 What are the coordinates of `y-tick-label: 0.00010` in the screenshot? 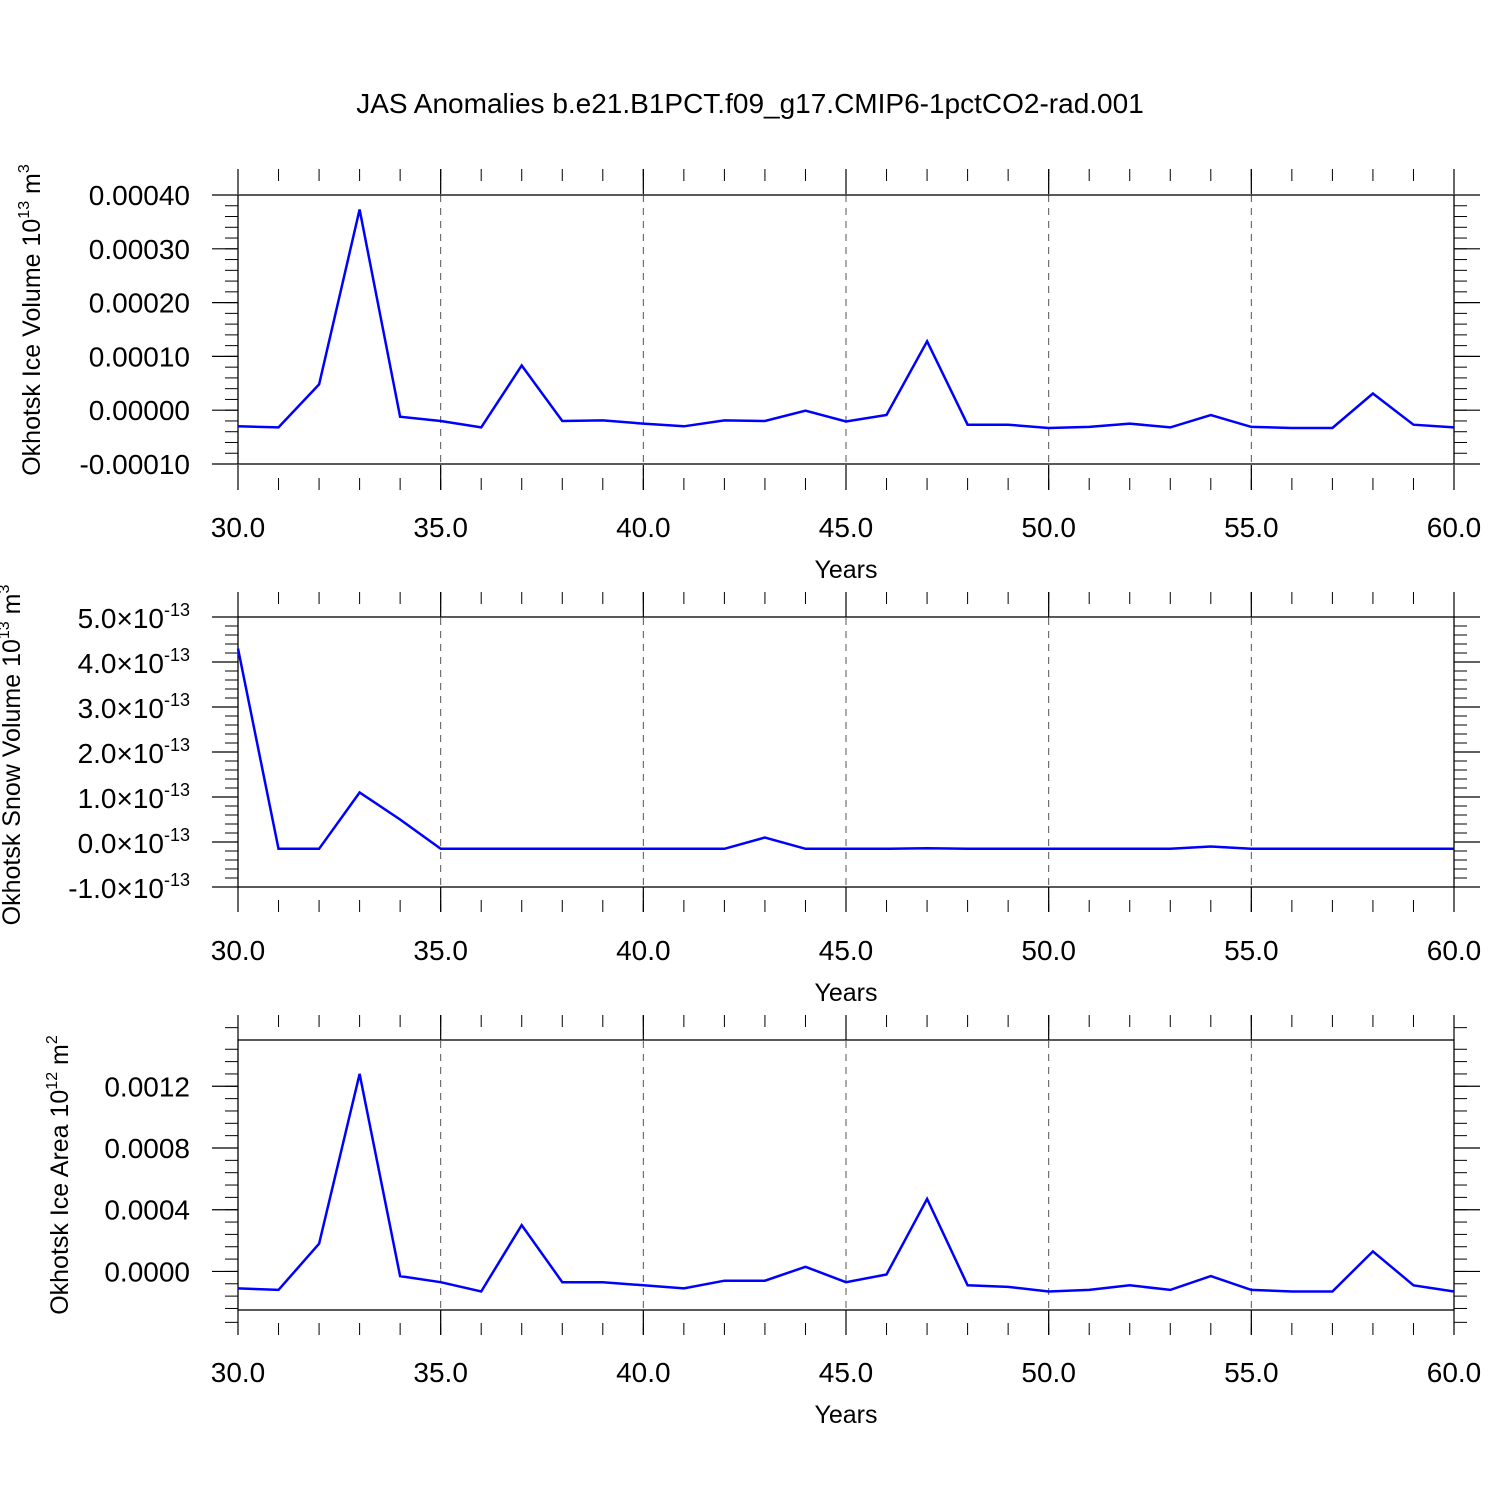 It's located at (139, 356).